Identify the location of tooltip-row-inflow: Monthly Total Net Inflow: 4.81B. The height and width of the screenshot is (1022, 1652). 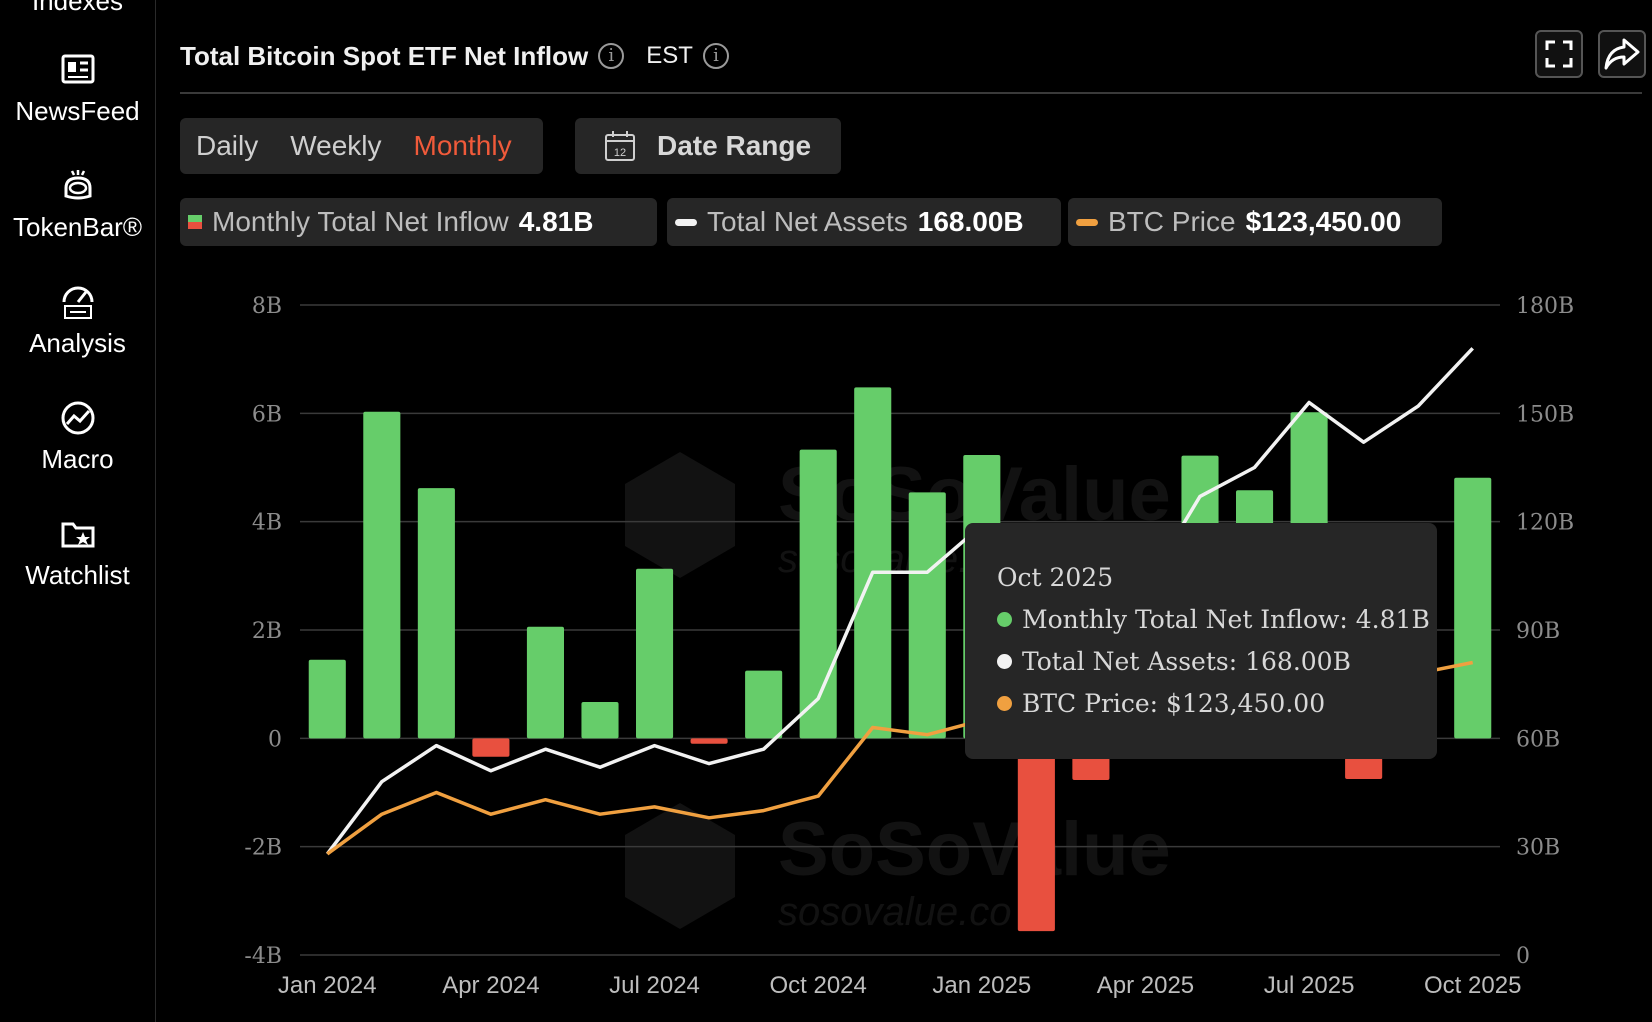
(1213, 619).